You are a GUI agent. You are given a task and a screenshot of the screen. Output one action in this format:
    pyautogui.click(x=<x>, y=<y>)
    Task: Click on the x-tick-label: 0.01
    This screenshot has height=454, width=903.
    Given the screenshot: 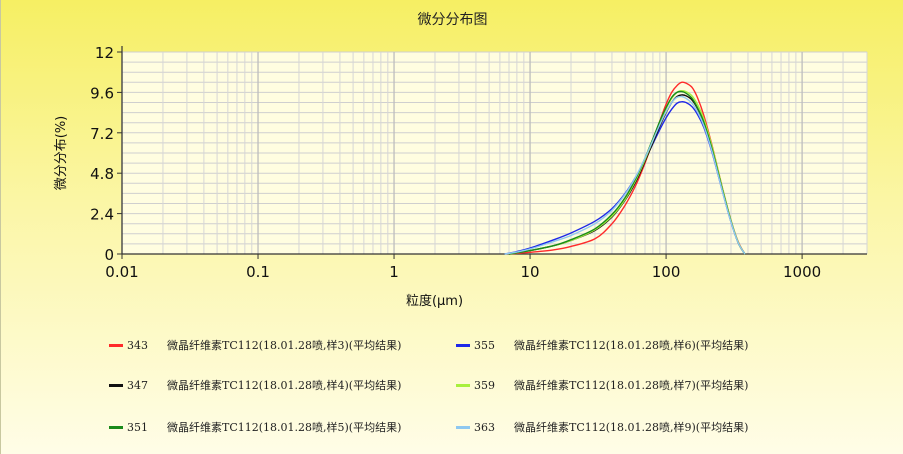 What is the action you would take?
    pyautogui.click(x=121, y=272)
    